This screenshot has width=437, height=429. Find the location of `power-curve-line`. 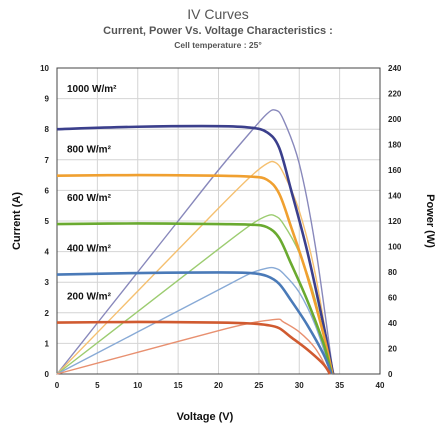

power-curve-line is located at coordinates (193, 346).